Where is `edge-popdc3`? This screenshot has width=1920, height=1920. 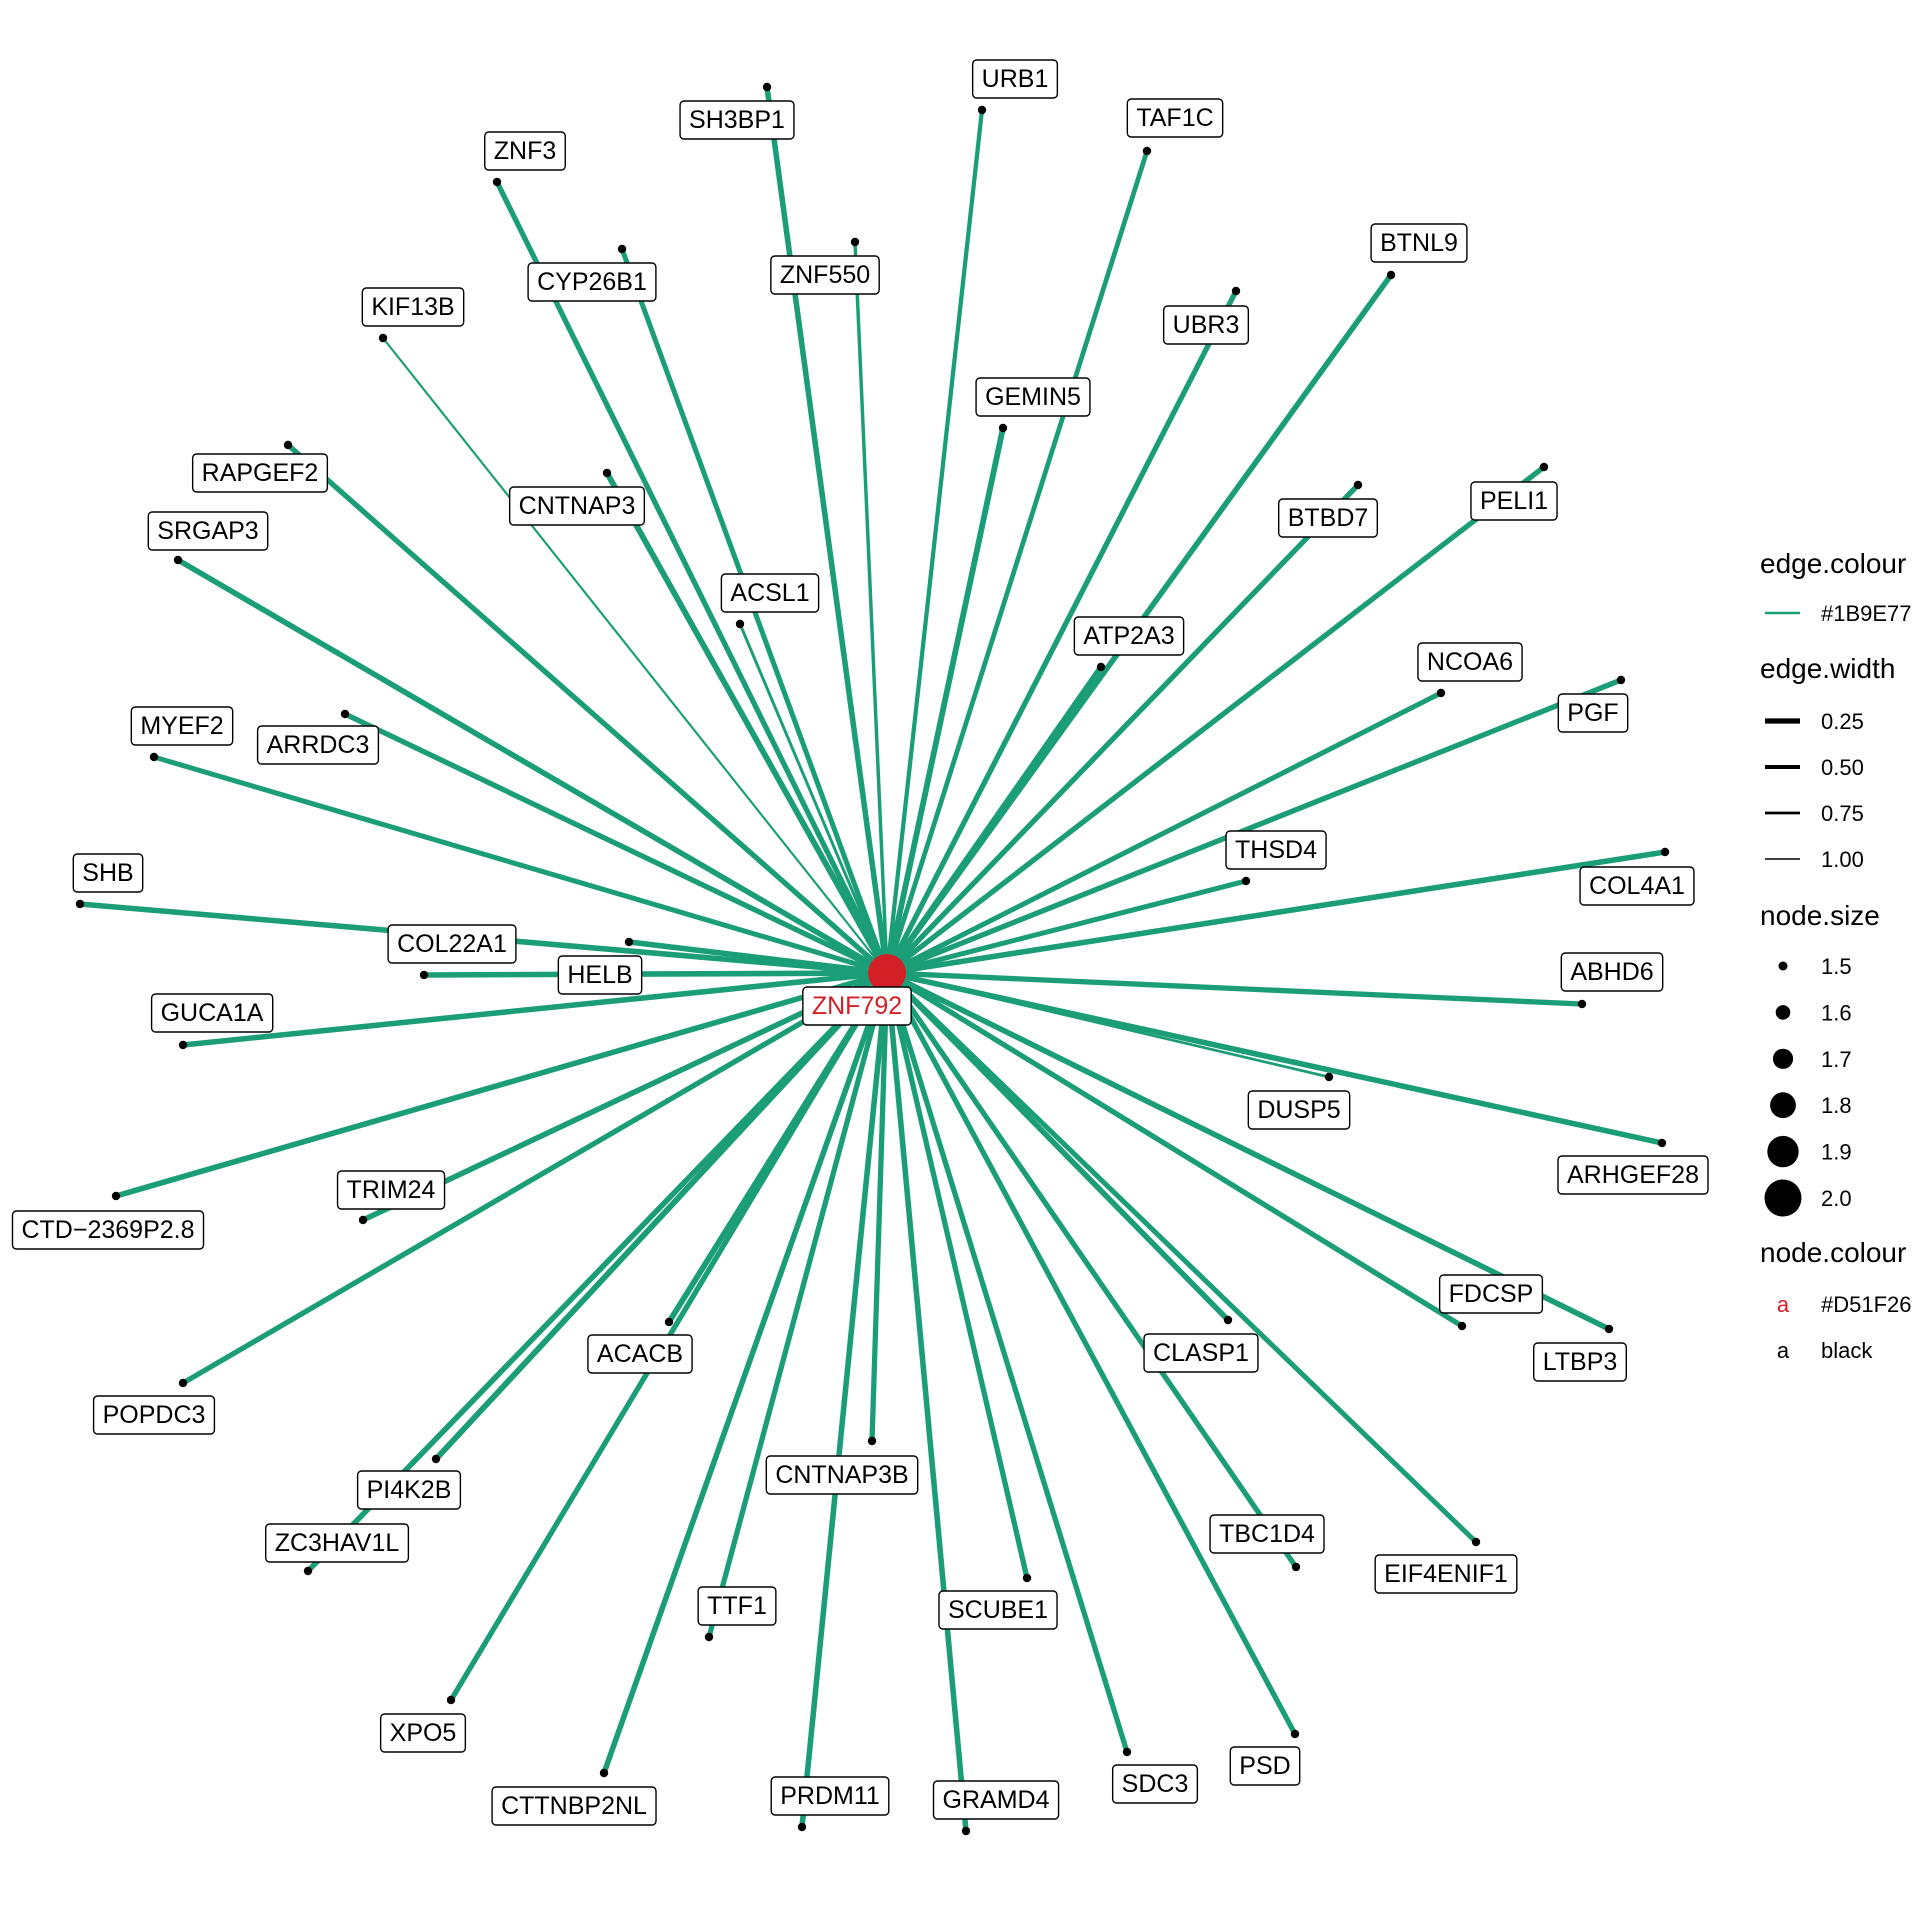
edge-popdc3 is located at coordinates (535, 1178).